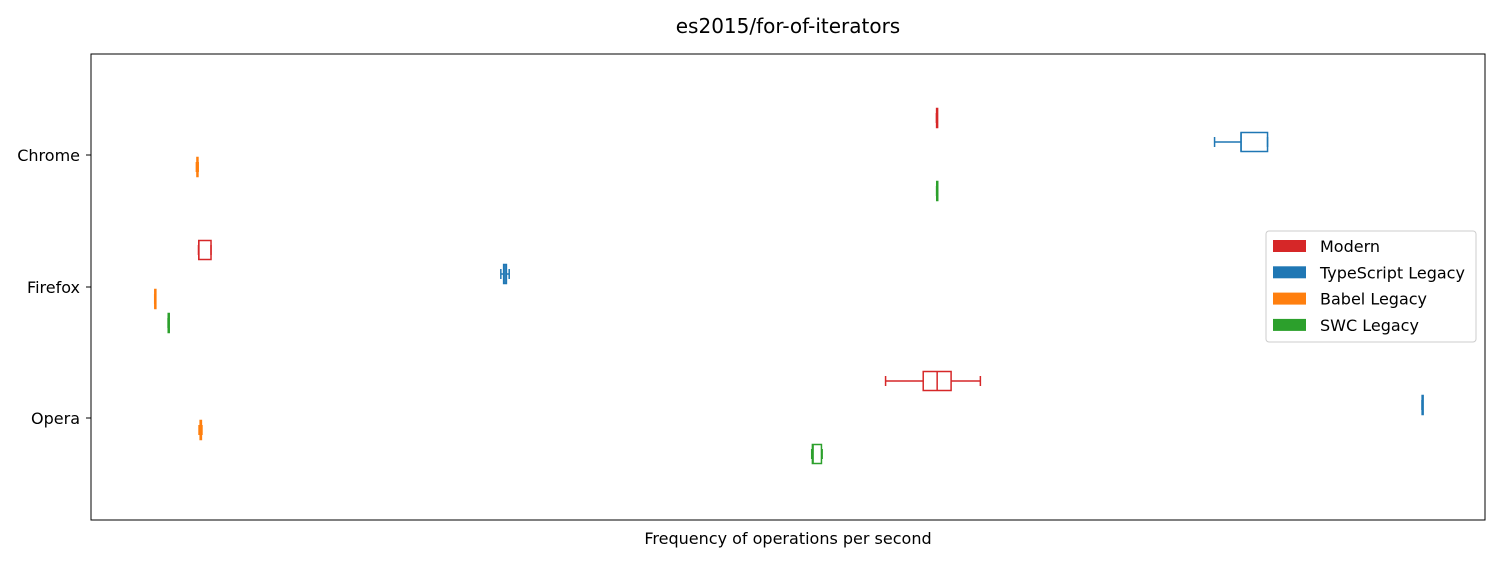 This screenshot has width=1500, height=562. I want to click on legend-swatch-babel-legacy, so click(1289, 298).